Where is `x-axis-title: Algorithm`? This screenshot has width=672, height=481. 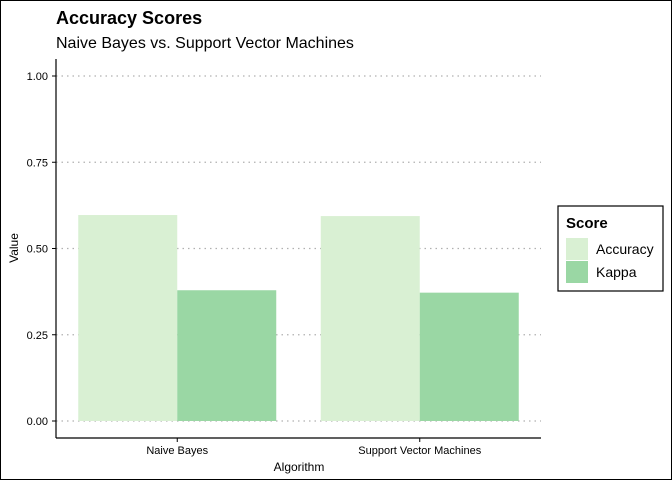 x-axis-title: Algorithm is located at coordinates (299, 467).